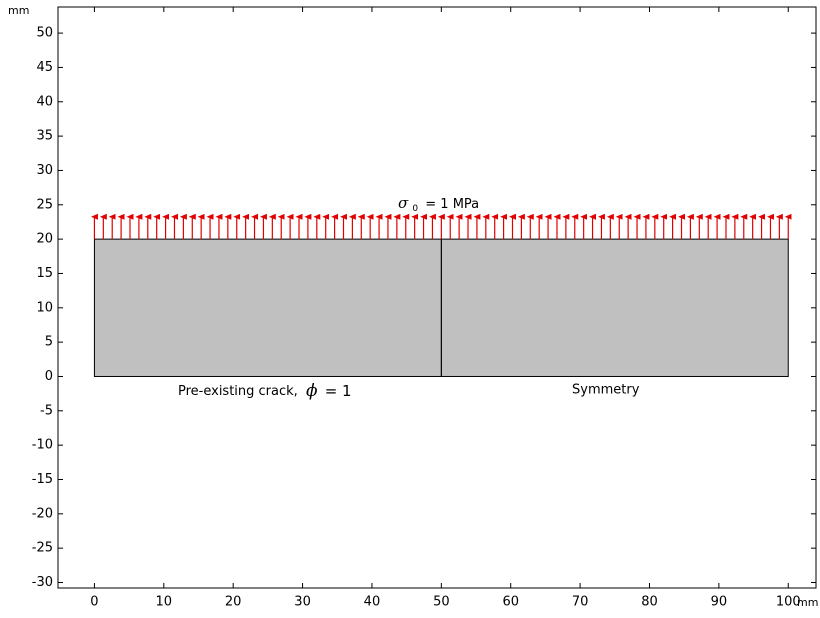 The width and height of the screenshot is (820, 618). What do you see at coordinates (338, 391) in the screenshot?
I see `crack-value: = 1` at bounding box center [338, 391].